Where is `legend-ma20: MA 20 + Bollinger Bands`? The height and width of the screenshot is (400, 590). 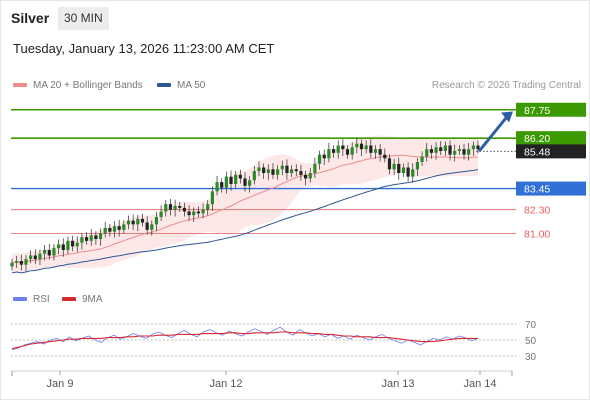 legend-ma20: MA 20 + Bollinger Bands is located at coordinates (78, 85).